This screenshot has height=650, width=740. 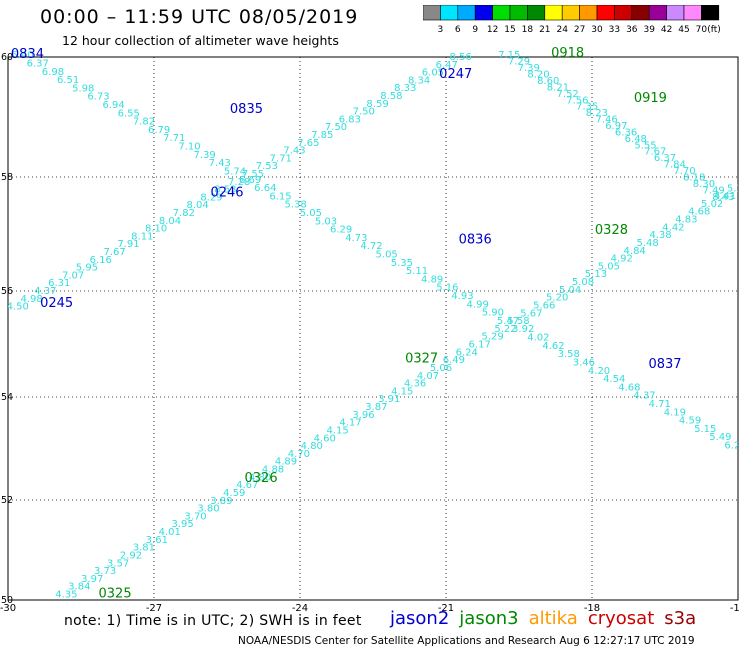 I want to click on swh-value-label: 5.03, so click(x=326, y=221).